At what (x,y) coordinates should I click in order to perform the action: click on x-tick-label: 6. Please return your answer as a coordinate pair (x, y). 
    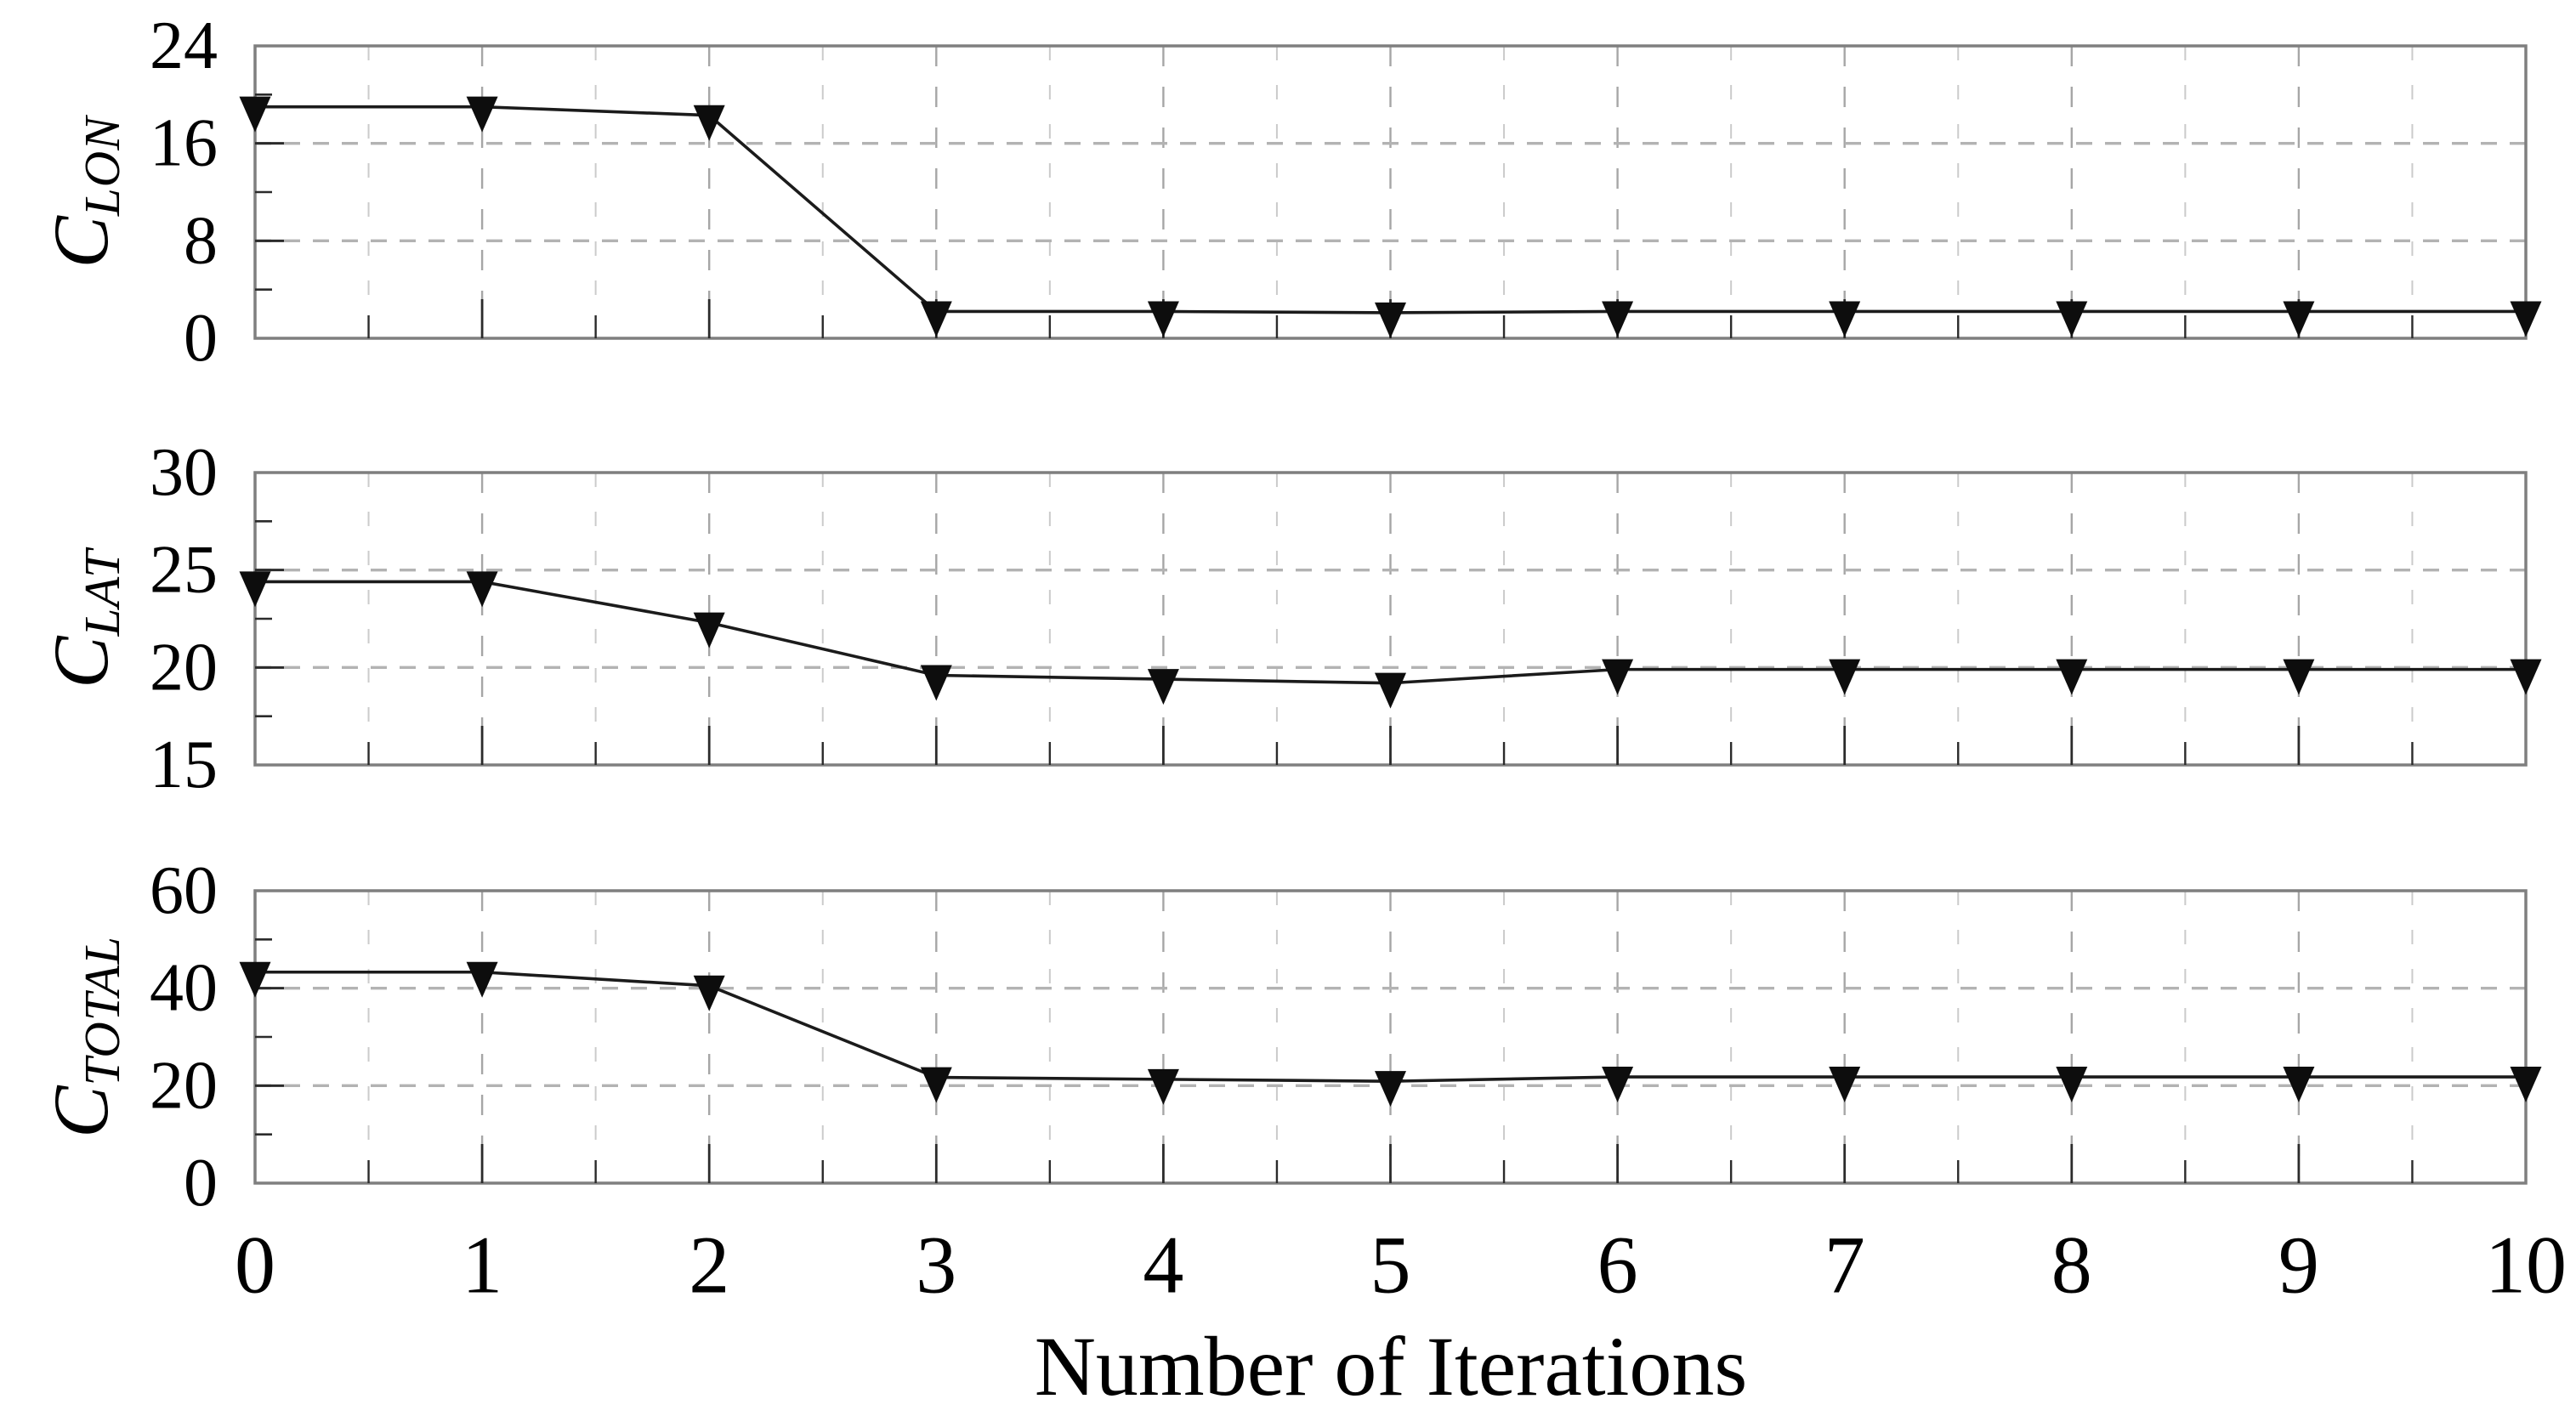
    Looking at the image, I should click on (1618, 1265).